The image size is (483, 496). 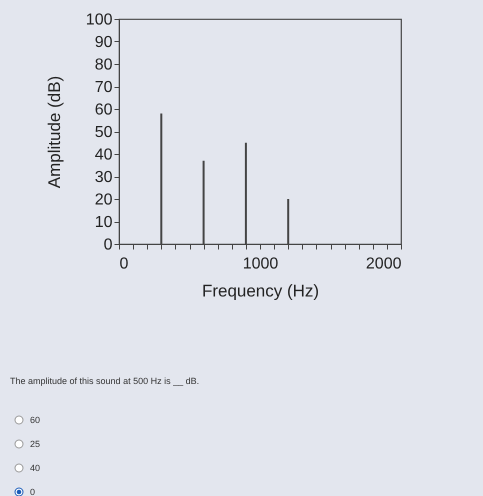 What do you see at coordinates (103, 155) in the screenshot?
I see `y-tick-label: 40` at bounding box center [103, 155].